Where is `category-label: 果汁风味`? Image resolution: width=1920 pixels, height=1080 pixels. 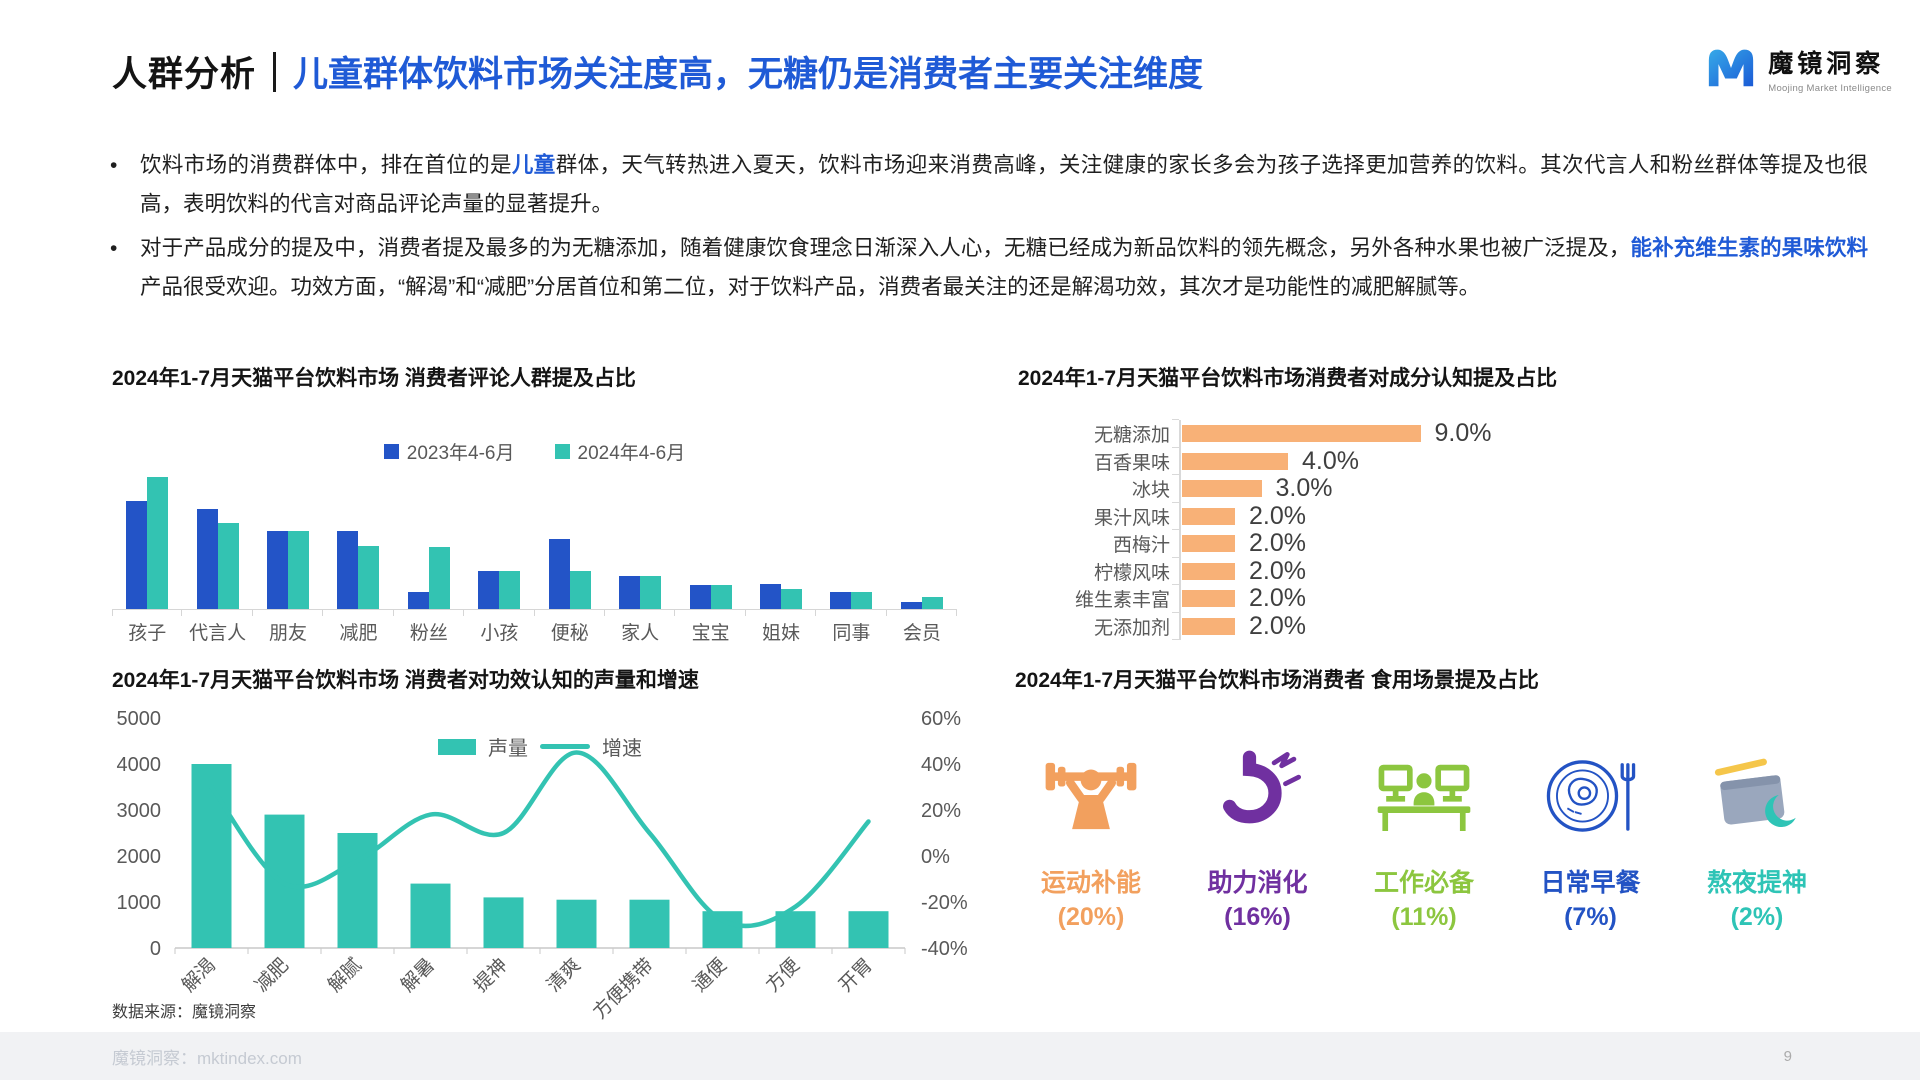
category-label: 果汁风味 is located at coordinates (1131, 518).